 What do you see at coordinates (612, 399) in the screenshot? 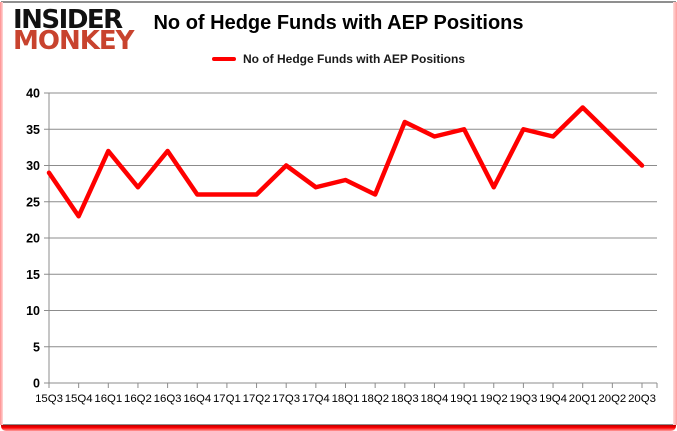
I see `svg-text: 20Q2` at bounding box center [612, 399].